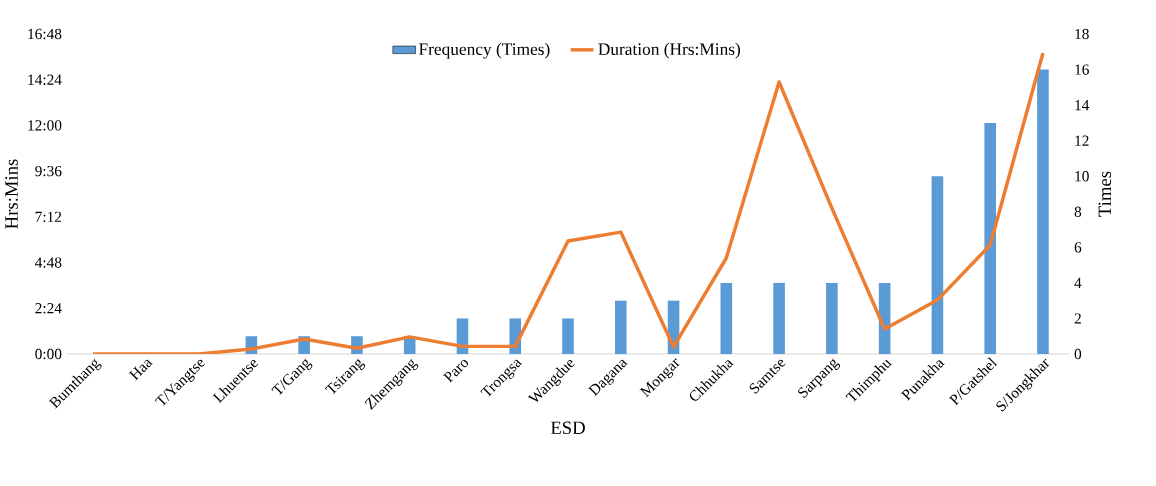 This screenshot has height=486, width=1156. What do you see at coordinates (45, 34) in the screenshot?
I see `y-tick-label: 16:48` at bounding box center [45, 34].